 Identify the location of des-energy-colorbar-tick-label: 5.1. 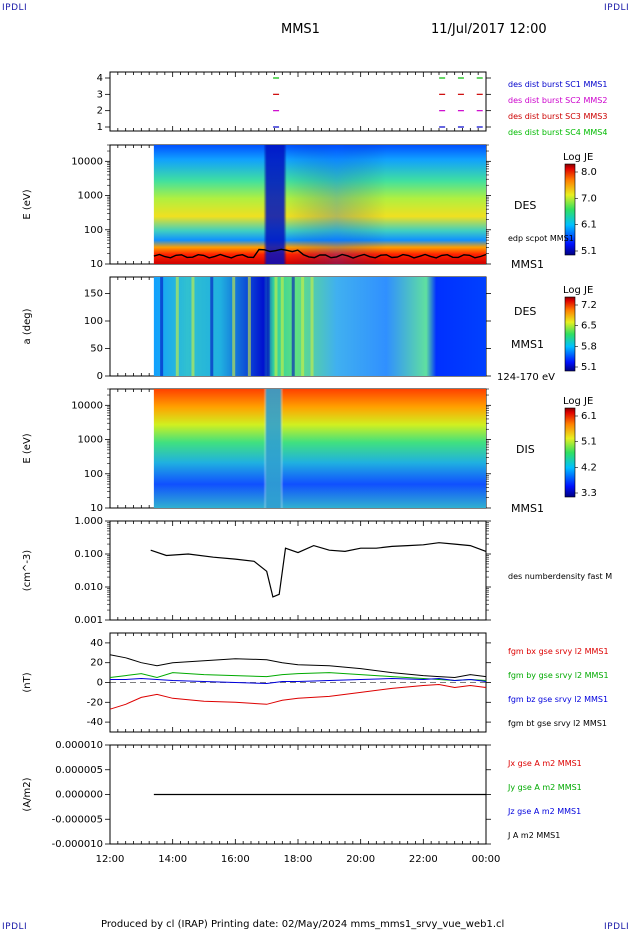
(589, 251).